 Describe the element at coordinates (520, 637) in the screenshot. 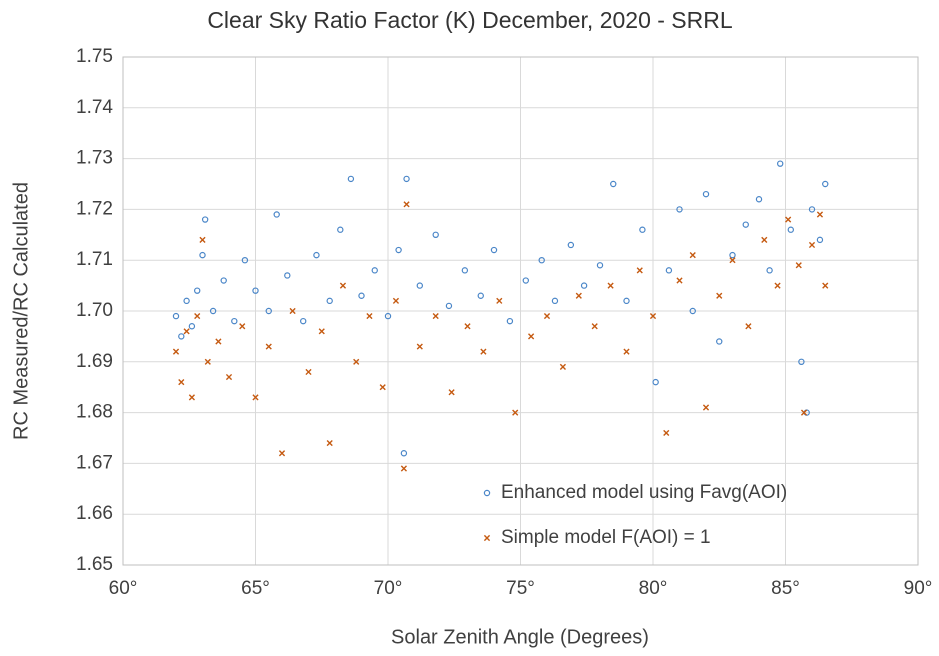

I see `x-axis-title: Solar Zenith Angle (Degrees)` at that location.